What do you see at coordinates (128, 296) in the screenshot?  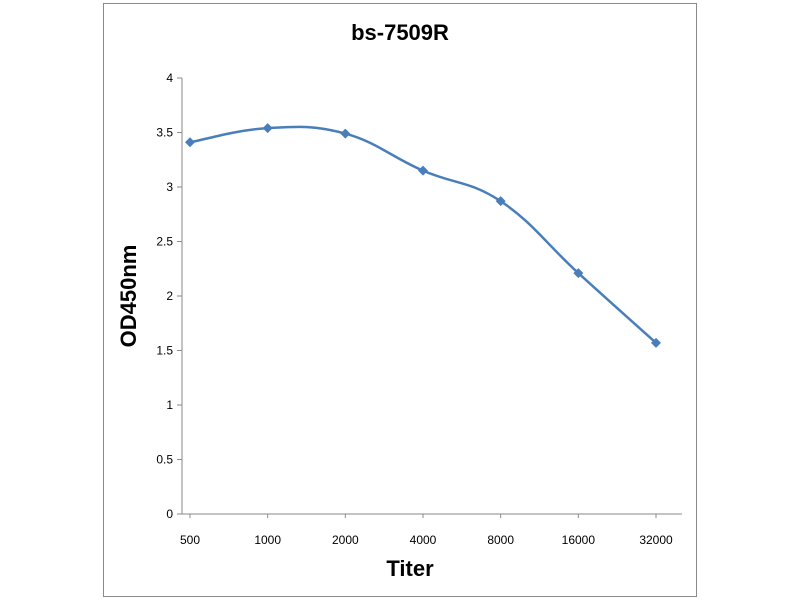 I see `y-axis-title: OD450nm` at bounding box center [128, 296].